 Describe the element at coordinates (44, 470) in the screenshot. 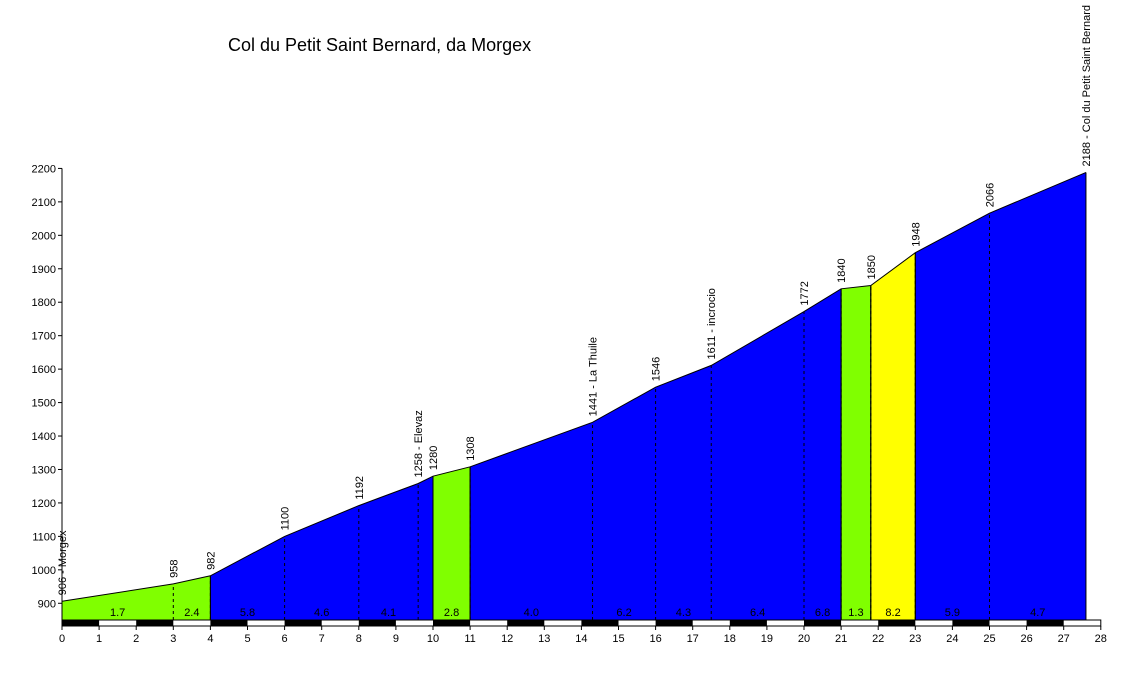

I see `y-tick-label: 1300` at that location.